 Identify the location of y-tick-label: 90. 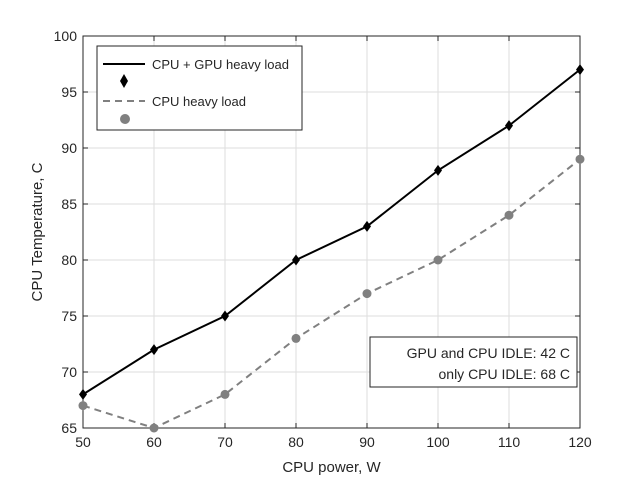
(69, 148).